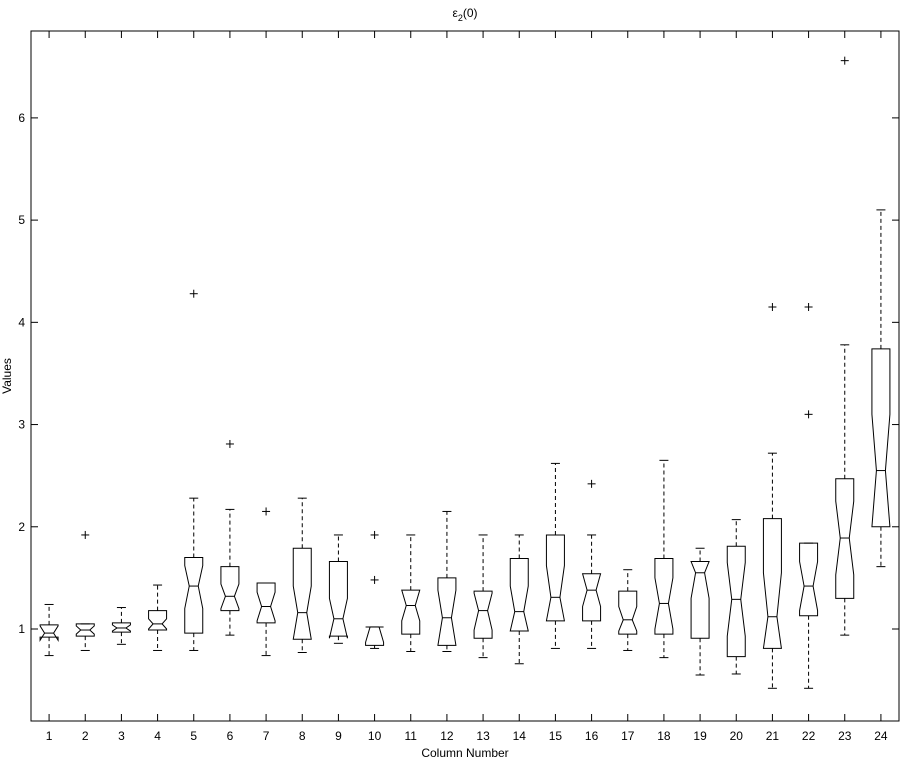 Image resolution: width=900 pixels, height=761 pixels. Describe the element at coordinates (737, 736) in the screenshot. I see `x-tick-label: 20` at that location.